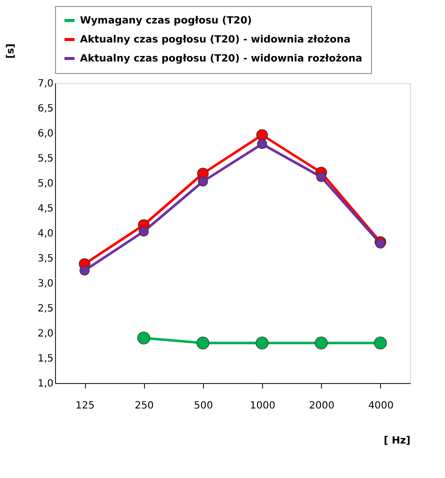 This screenshot has height=478, width=445. I want to click on y-tick-label: 6,5, so click(46, 109).